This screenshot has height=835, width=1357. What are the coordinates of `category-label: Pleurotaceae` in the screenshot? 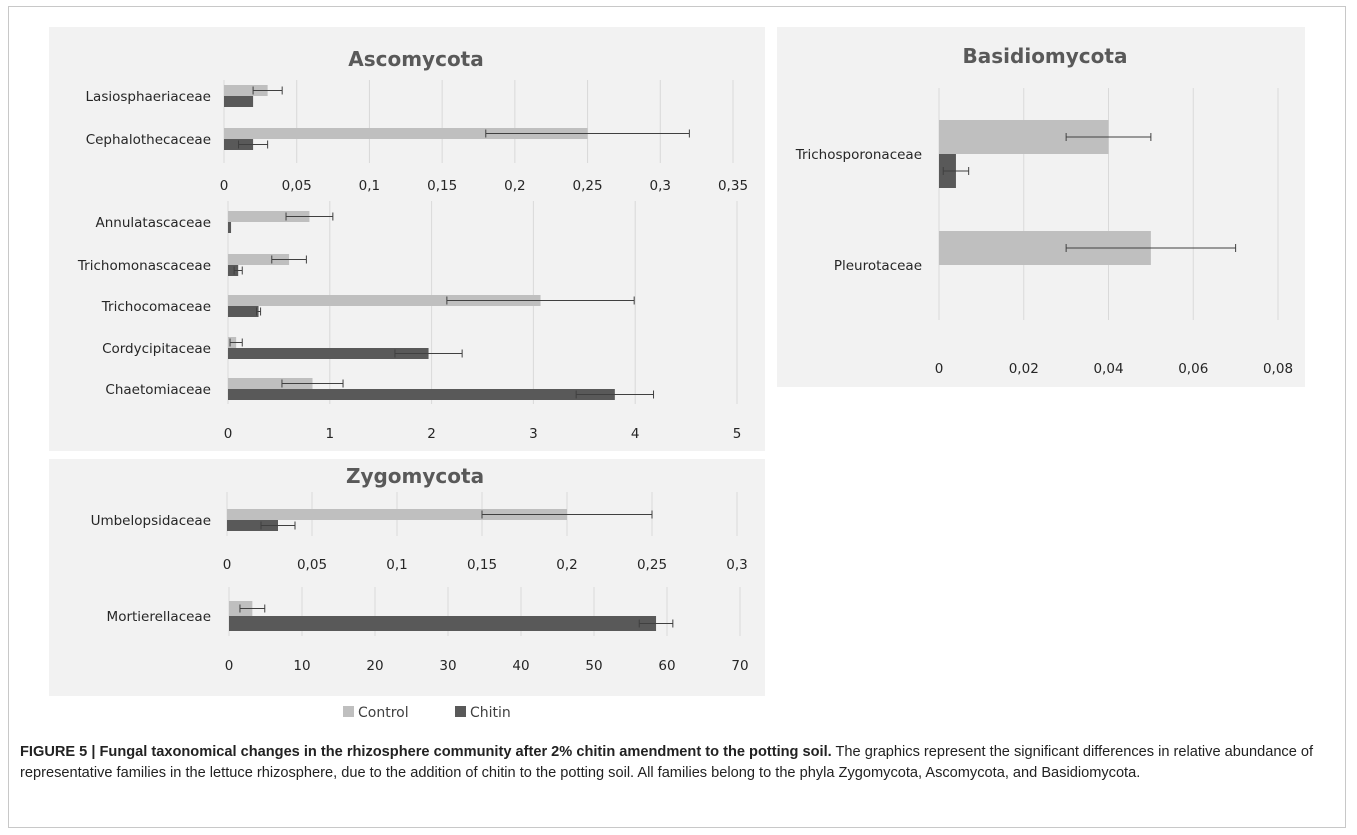 It's located at (878, 266).